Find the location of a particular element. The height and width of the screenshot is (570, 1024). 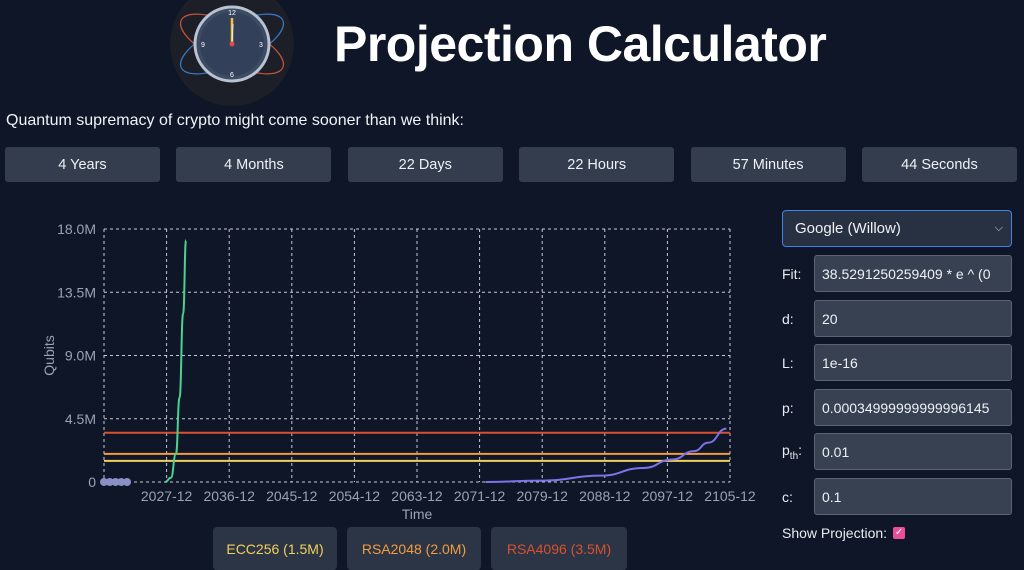

x-tick-label: 2088-12 is located at coordinates (605, 496).